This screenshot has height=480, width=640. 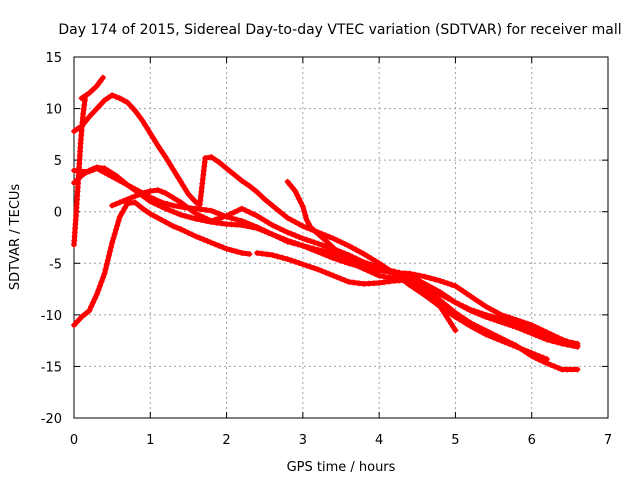 I want to click on x-tick-label: 7, so click(x=608, y=440).